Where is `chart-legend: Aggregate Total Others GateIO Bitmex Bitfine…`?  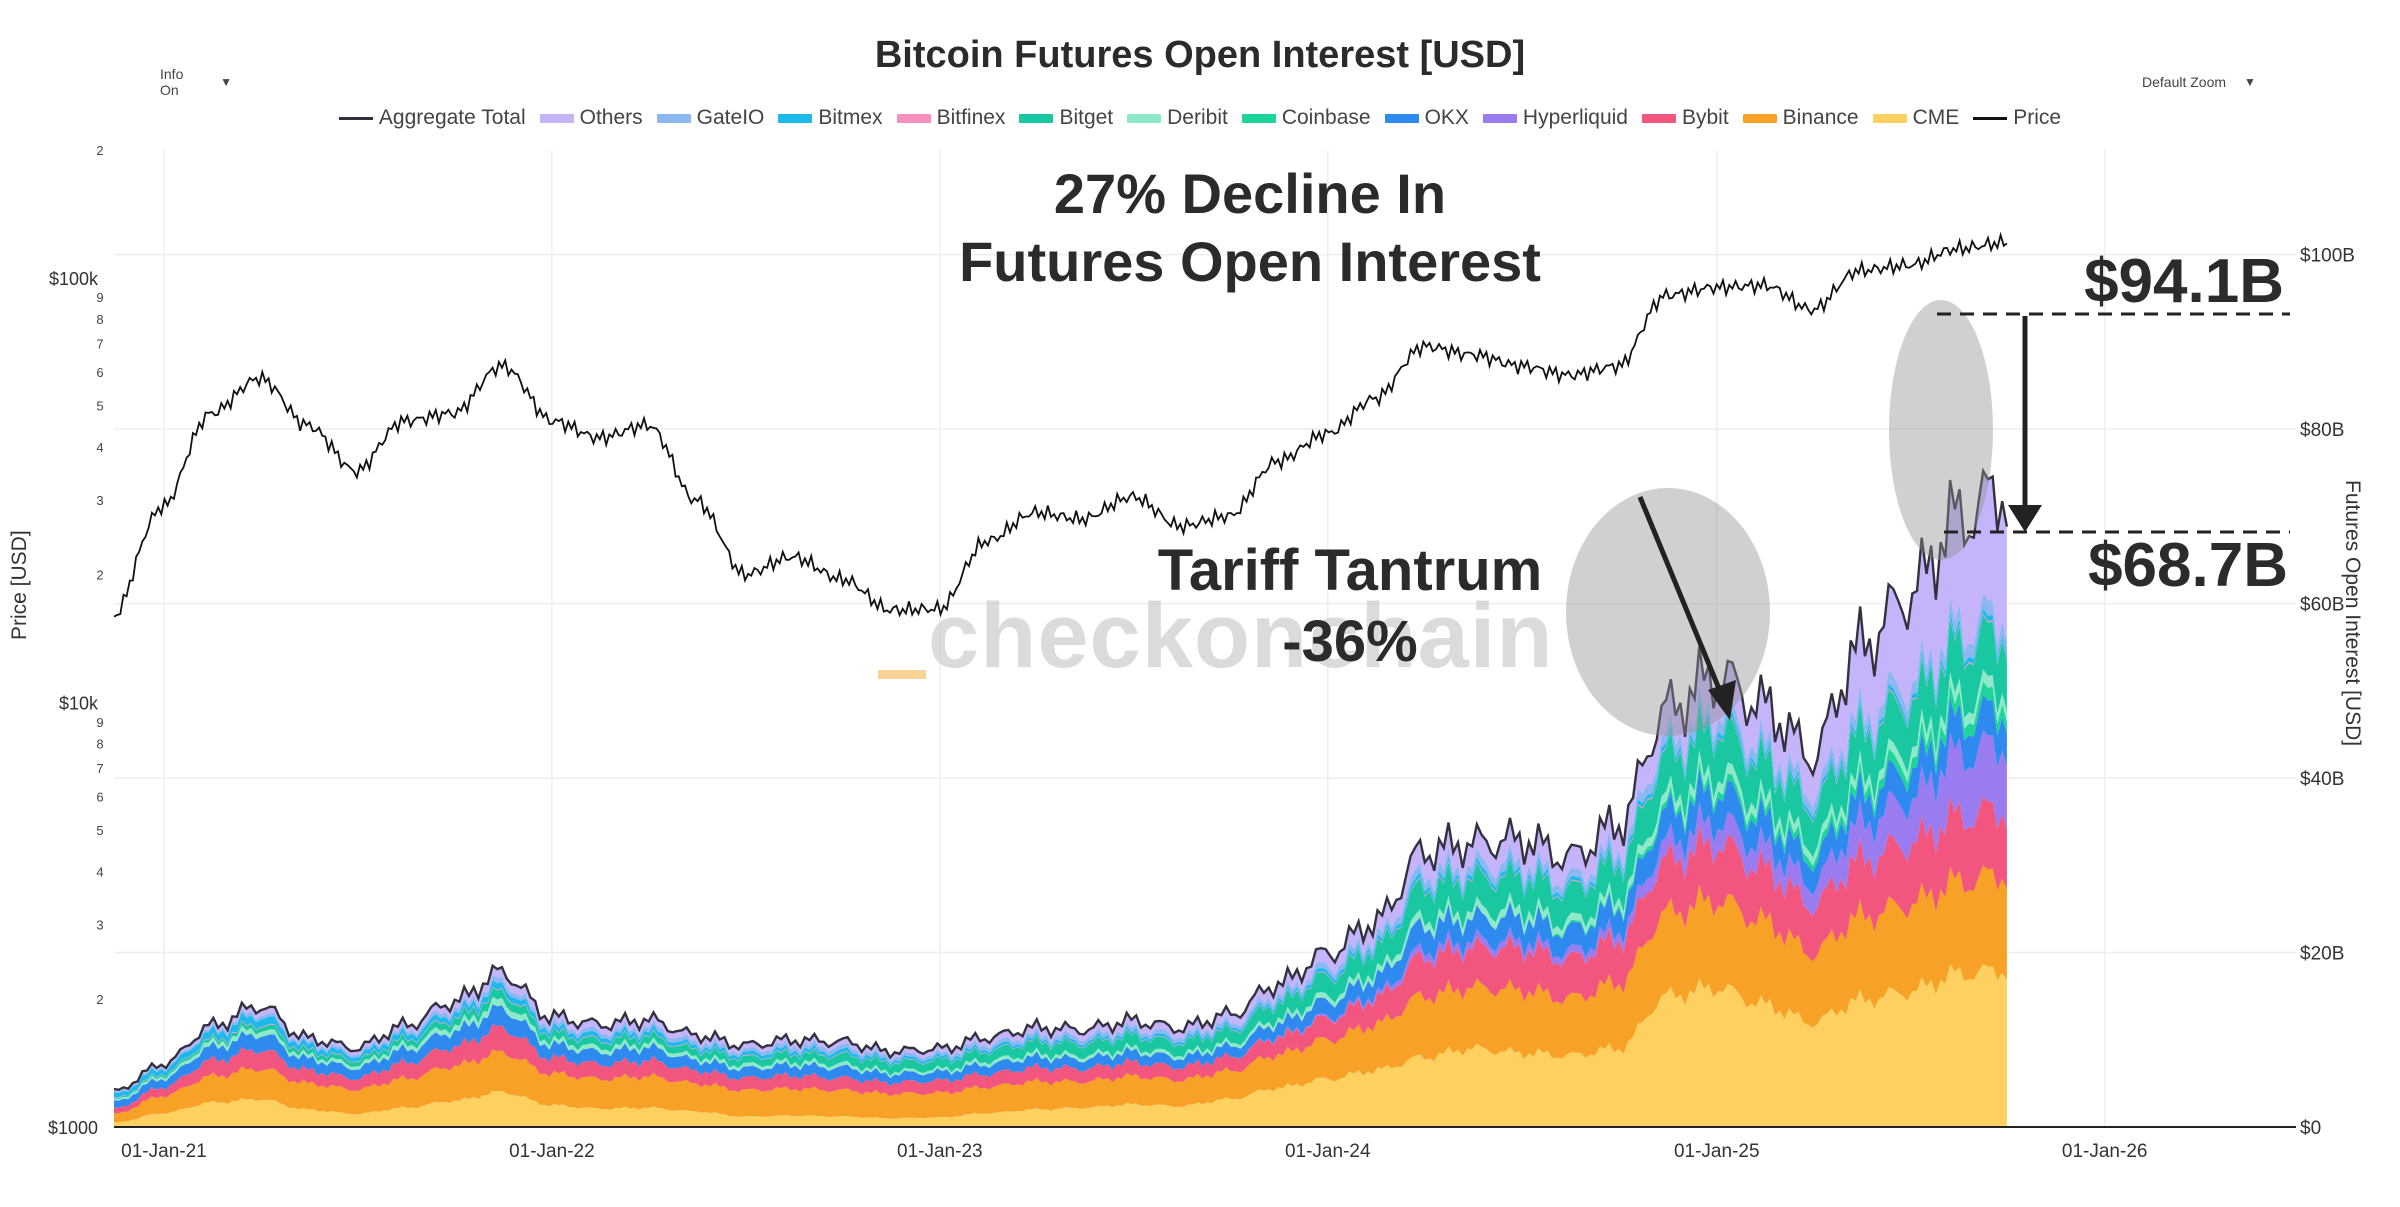
chart-legend: Aggregate Total Others GateIO Bitmex Bitfine… is located at coordinates (1200, 118).